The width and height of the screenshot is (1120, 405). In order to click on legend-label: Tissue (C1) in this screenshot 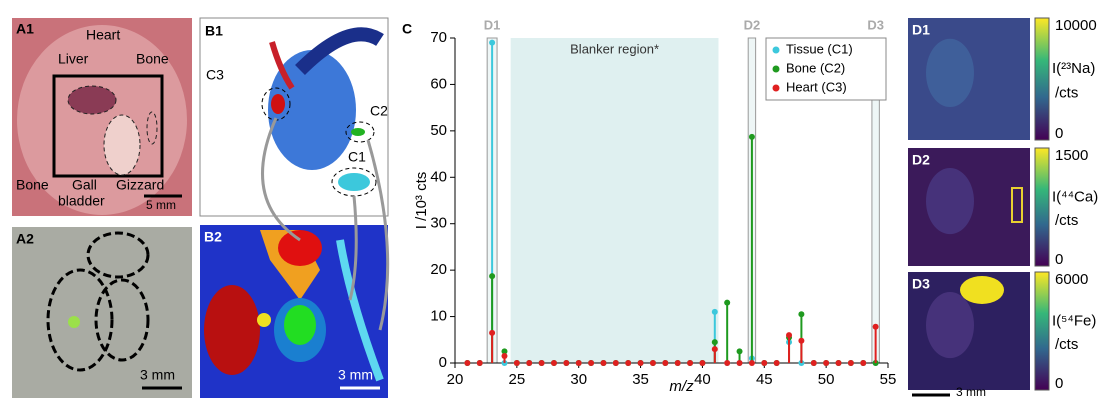, I will do `click(819, 48)`.